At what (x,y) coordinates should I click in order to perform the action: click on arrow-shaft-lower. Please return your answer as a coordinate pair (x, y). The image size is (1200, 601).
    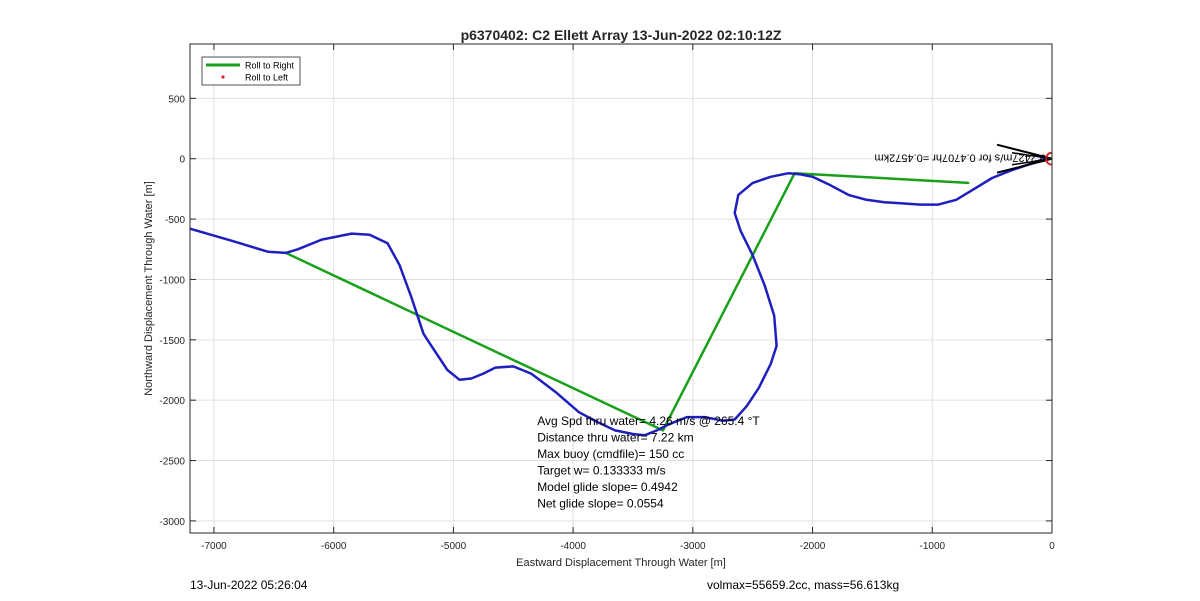
    Looking at the image, I should click on (1024, 165).